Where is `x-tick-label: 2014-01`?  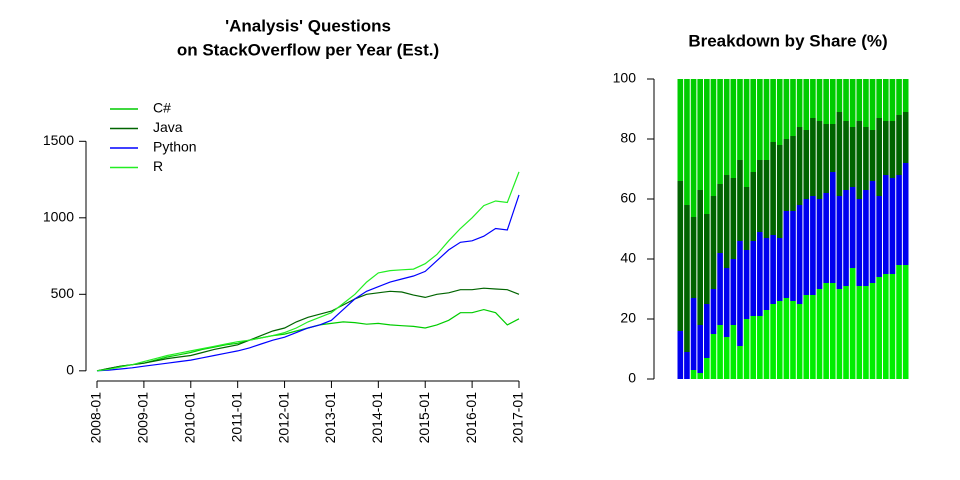 x-tick-label: 2014-01 is located at coordinates (377, 418).